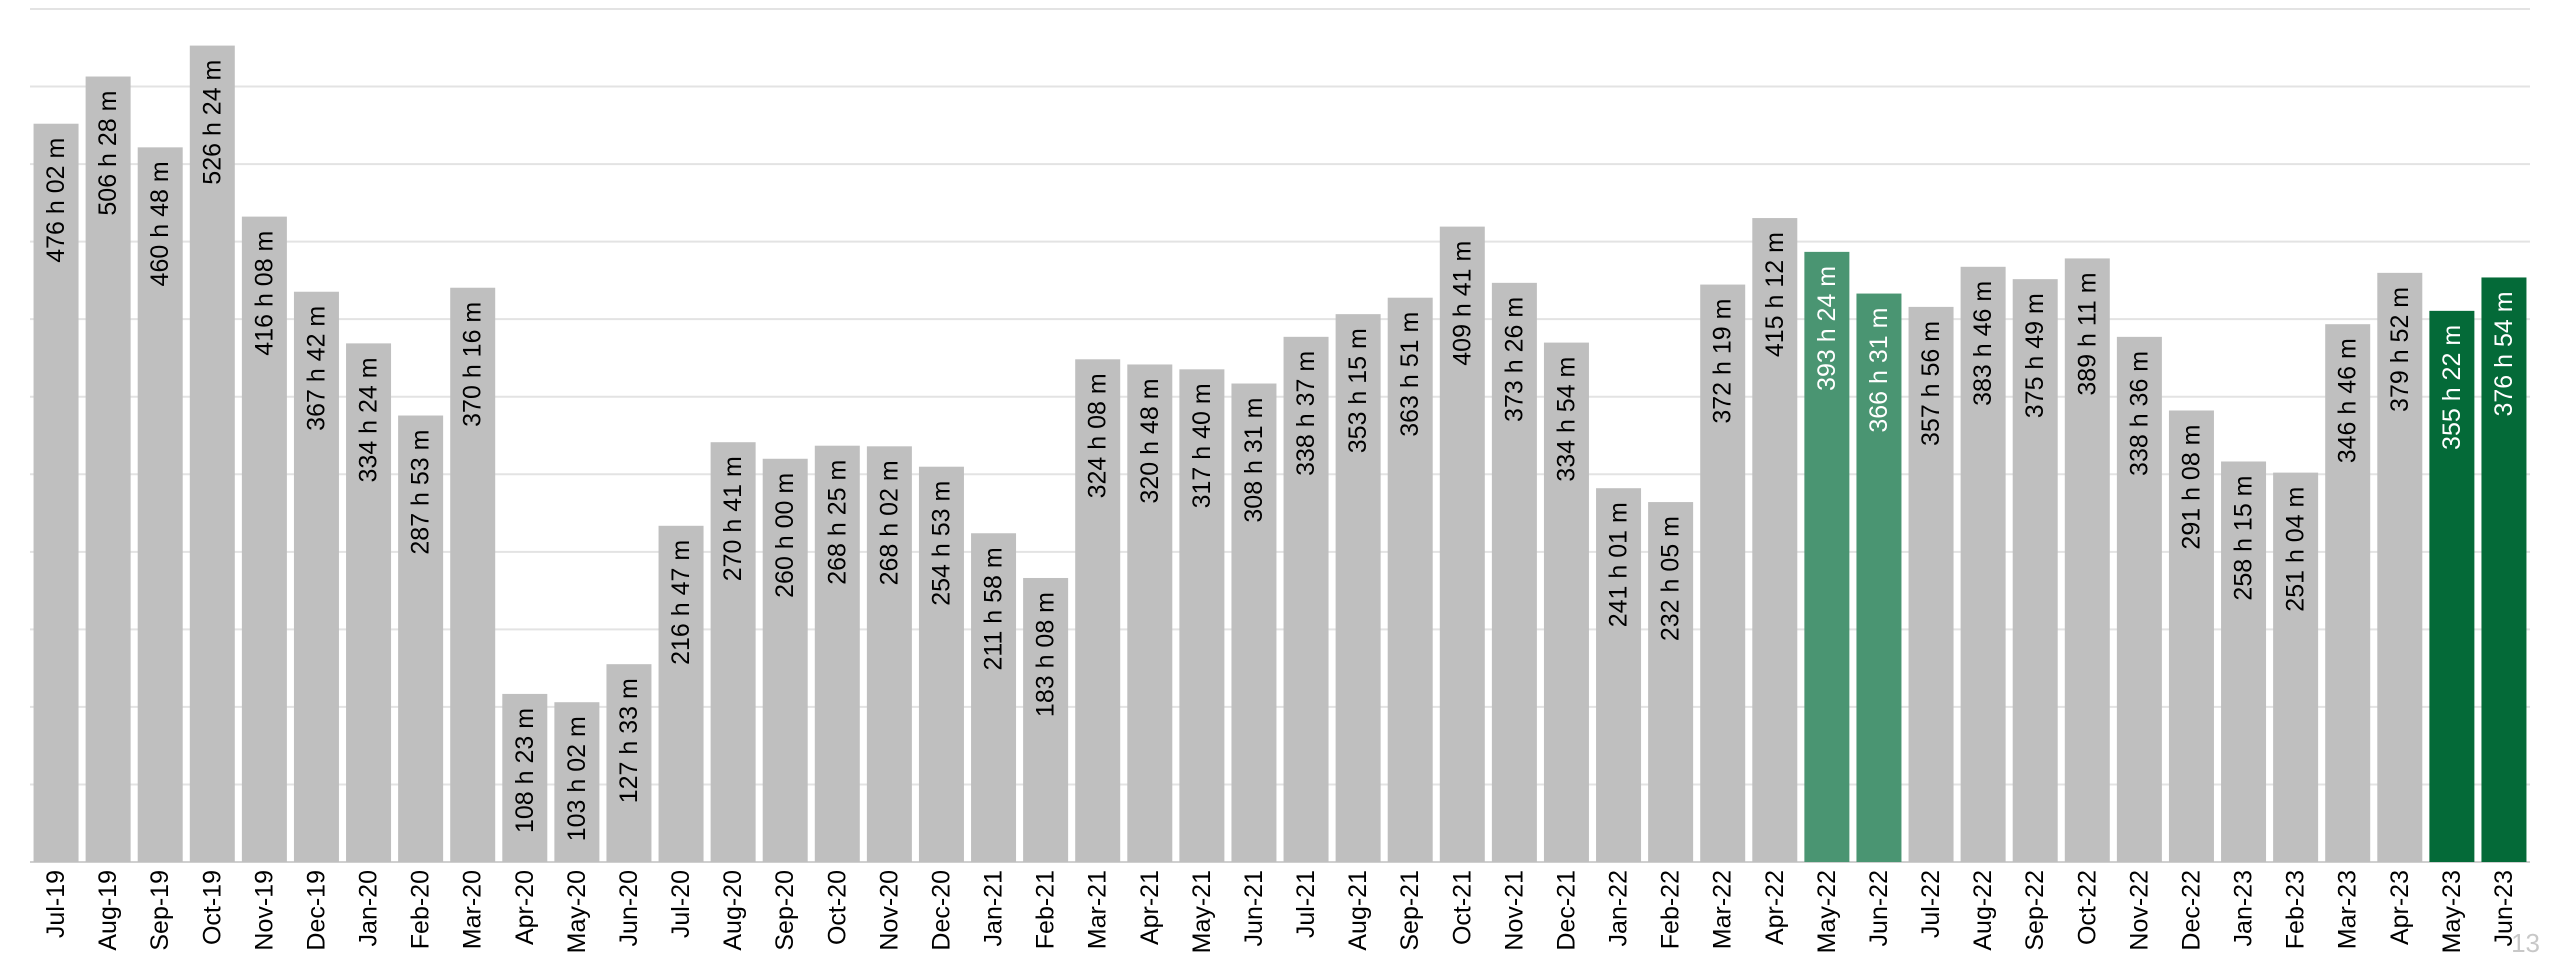 This screenshot has height=973, width=2552. I want to click on x-tick-label: Oct-19, so click(212, 907).